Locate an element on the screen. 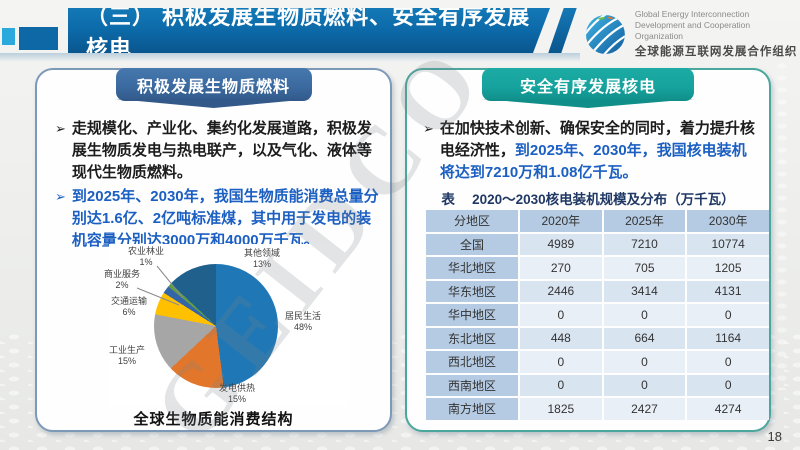 This screenshot has height=450, width=800. table-cell: 4274 is located at coordinates (728, 409).